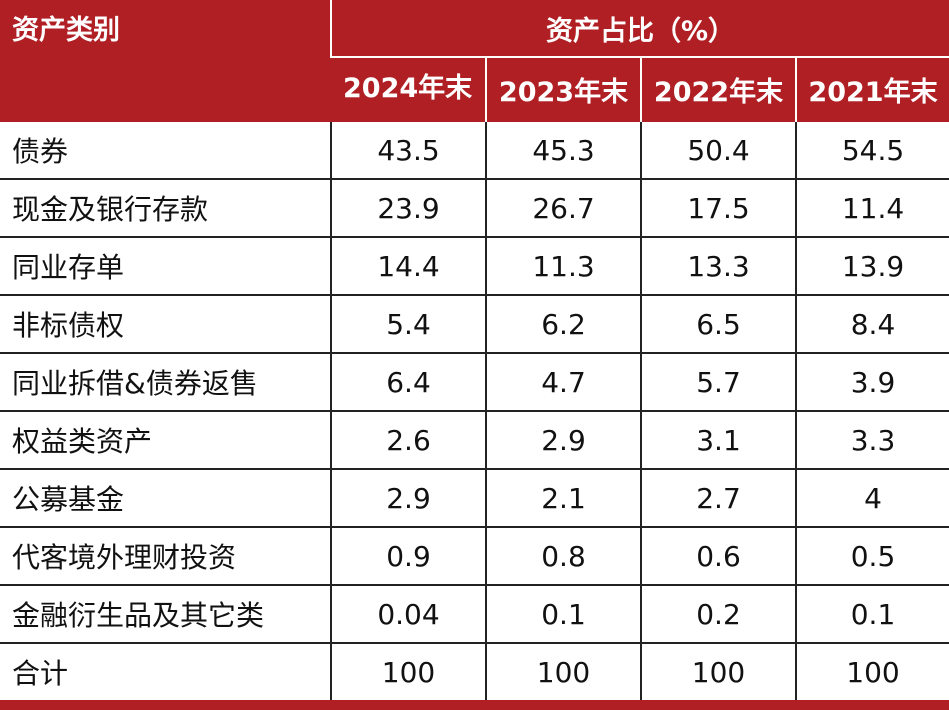 Image resolution: width=949 pixels, height=710 pixels. What do you see at coordinates (408, 613) in the screenshot?
I see `value-cell: 0.04` at bounding box center [408, 613].